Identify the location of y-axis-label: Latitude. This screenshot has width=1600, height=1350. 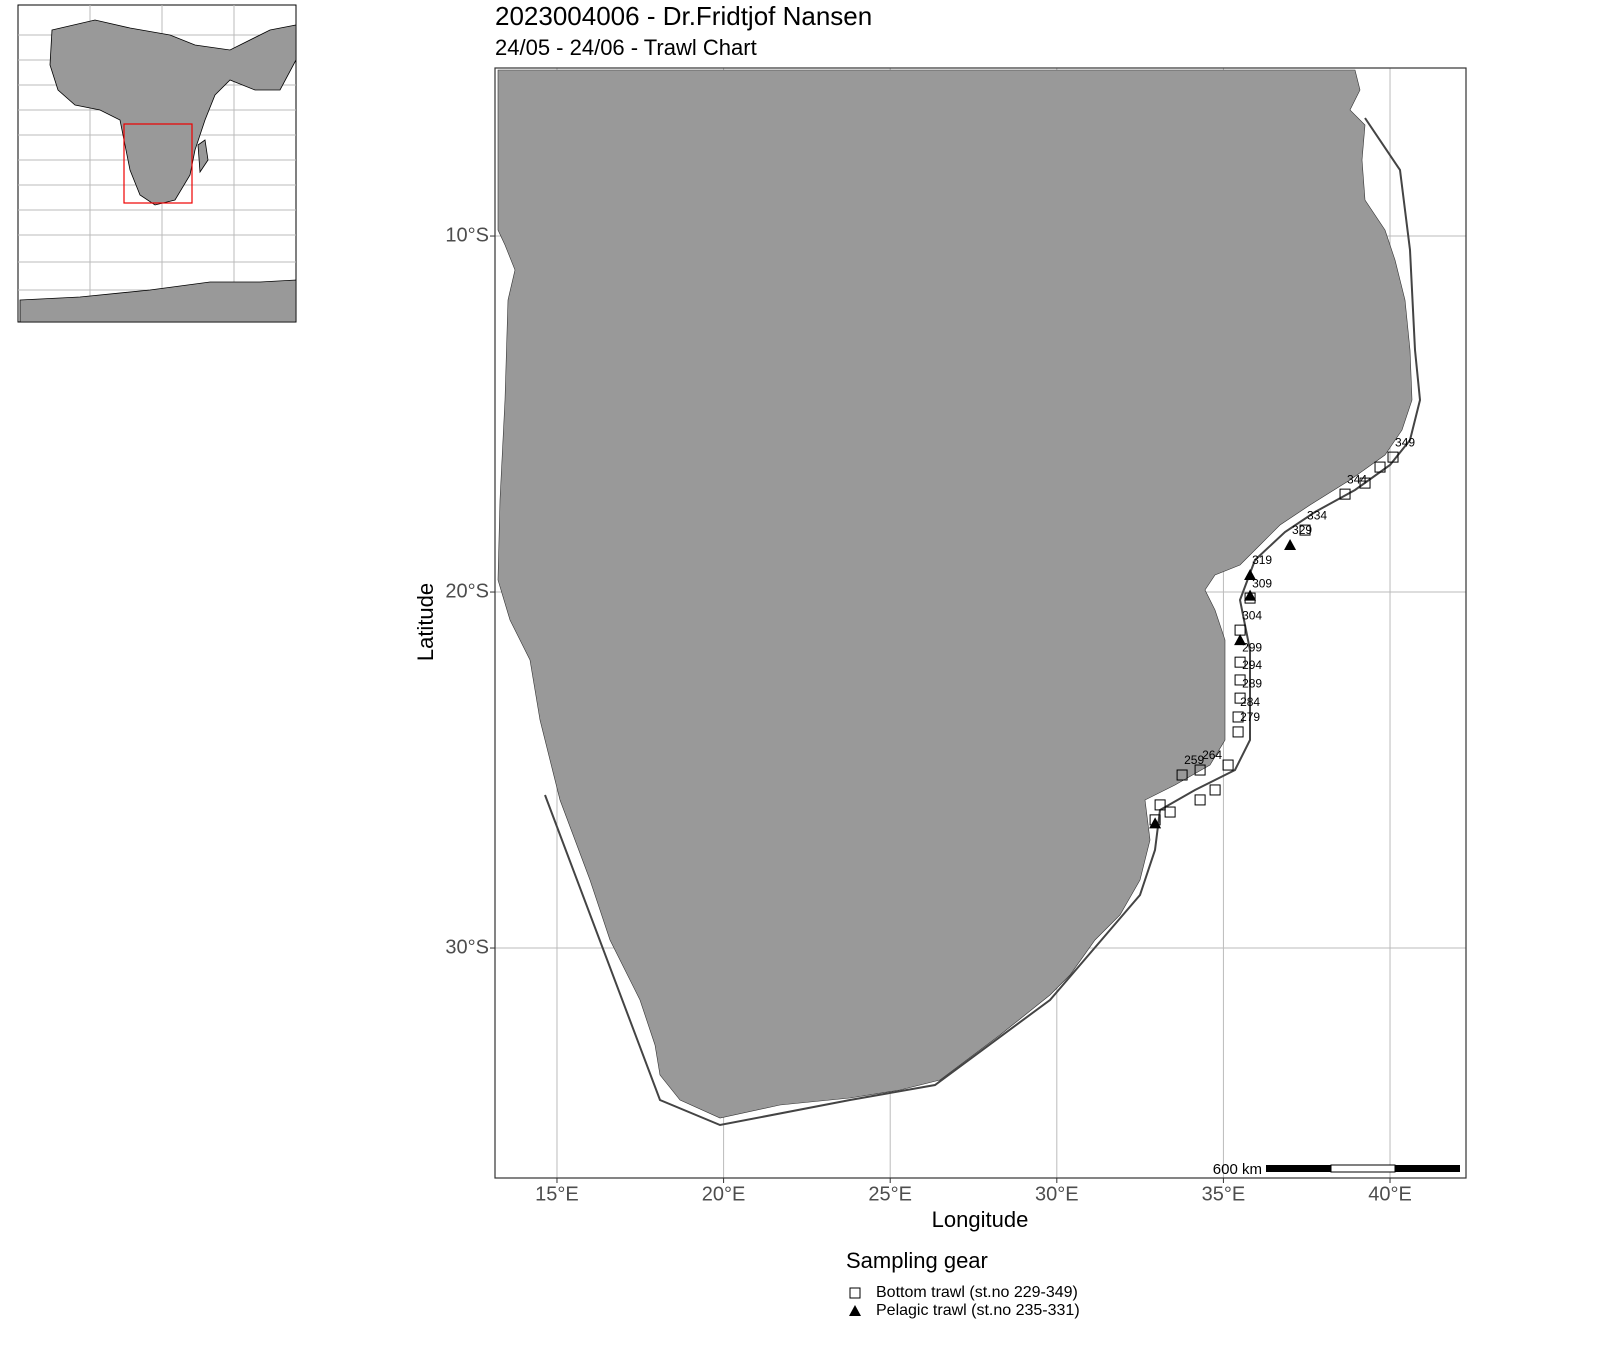
(425, 622).